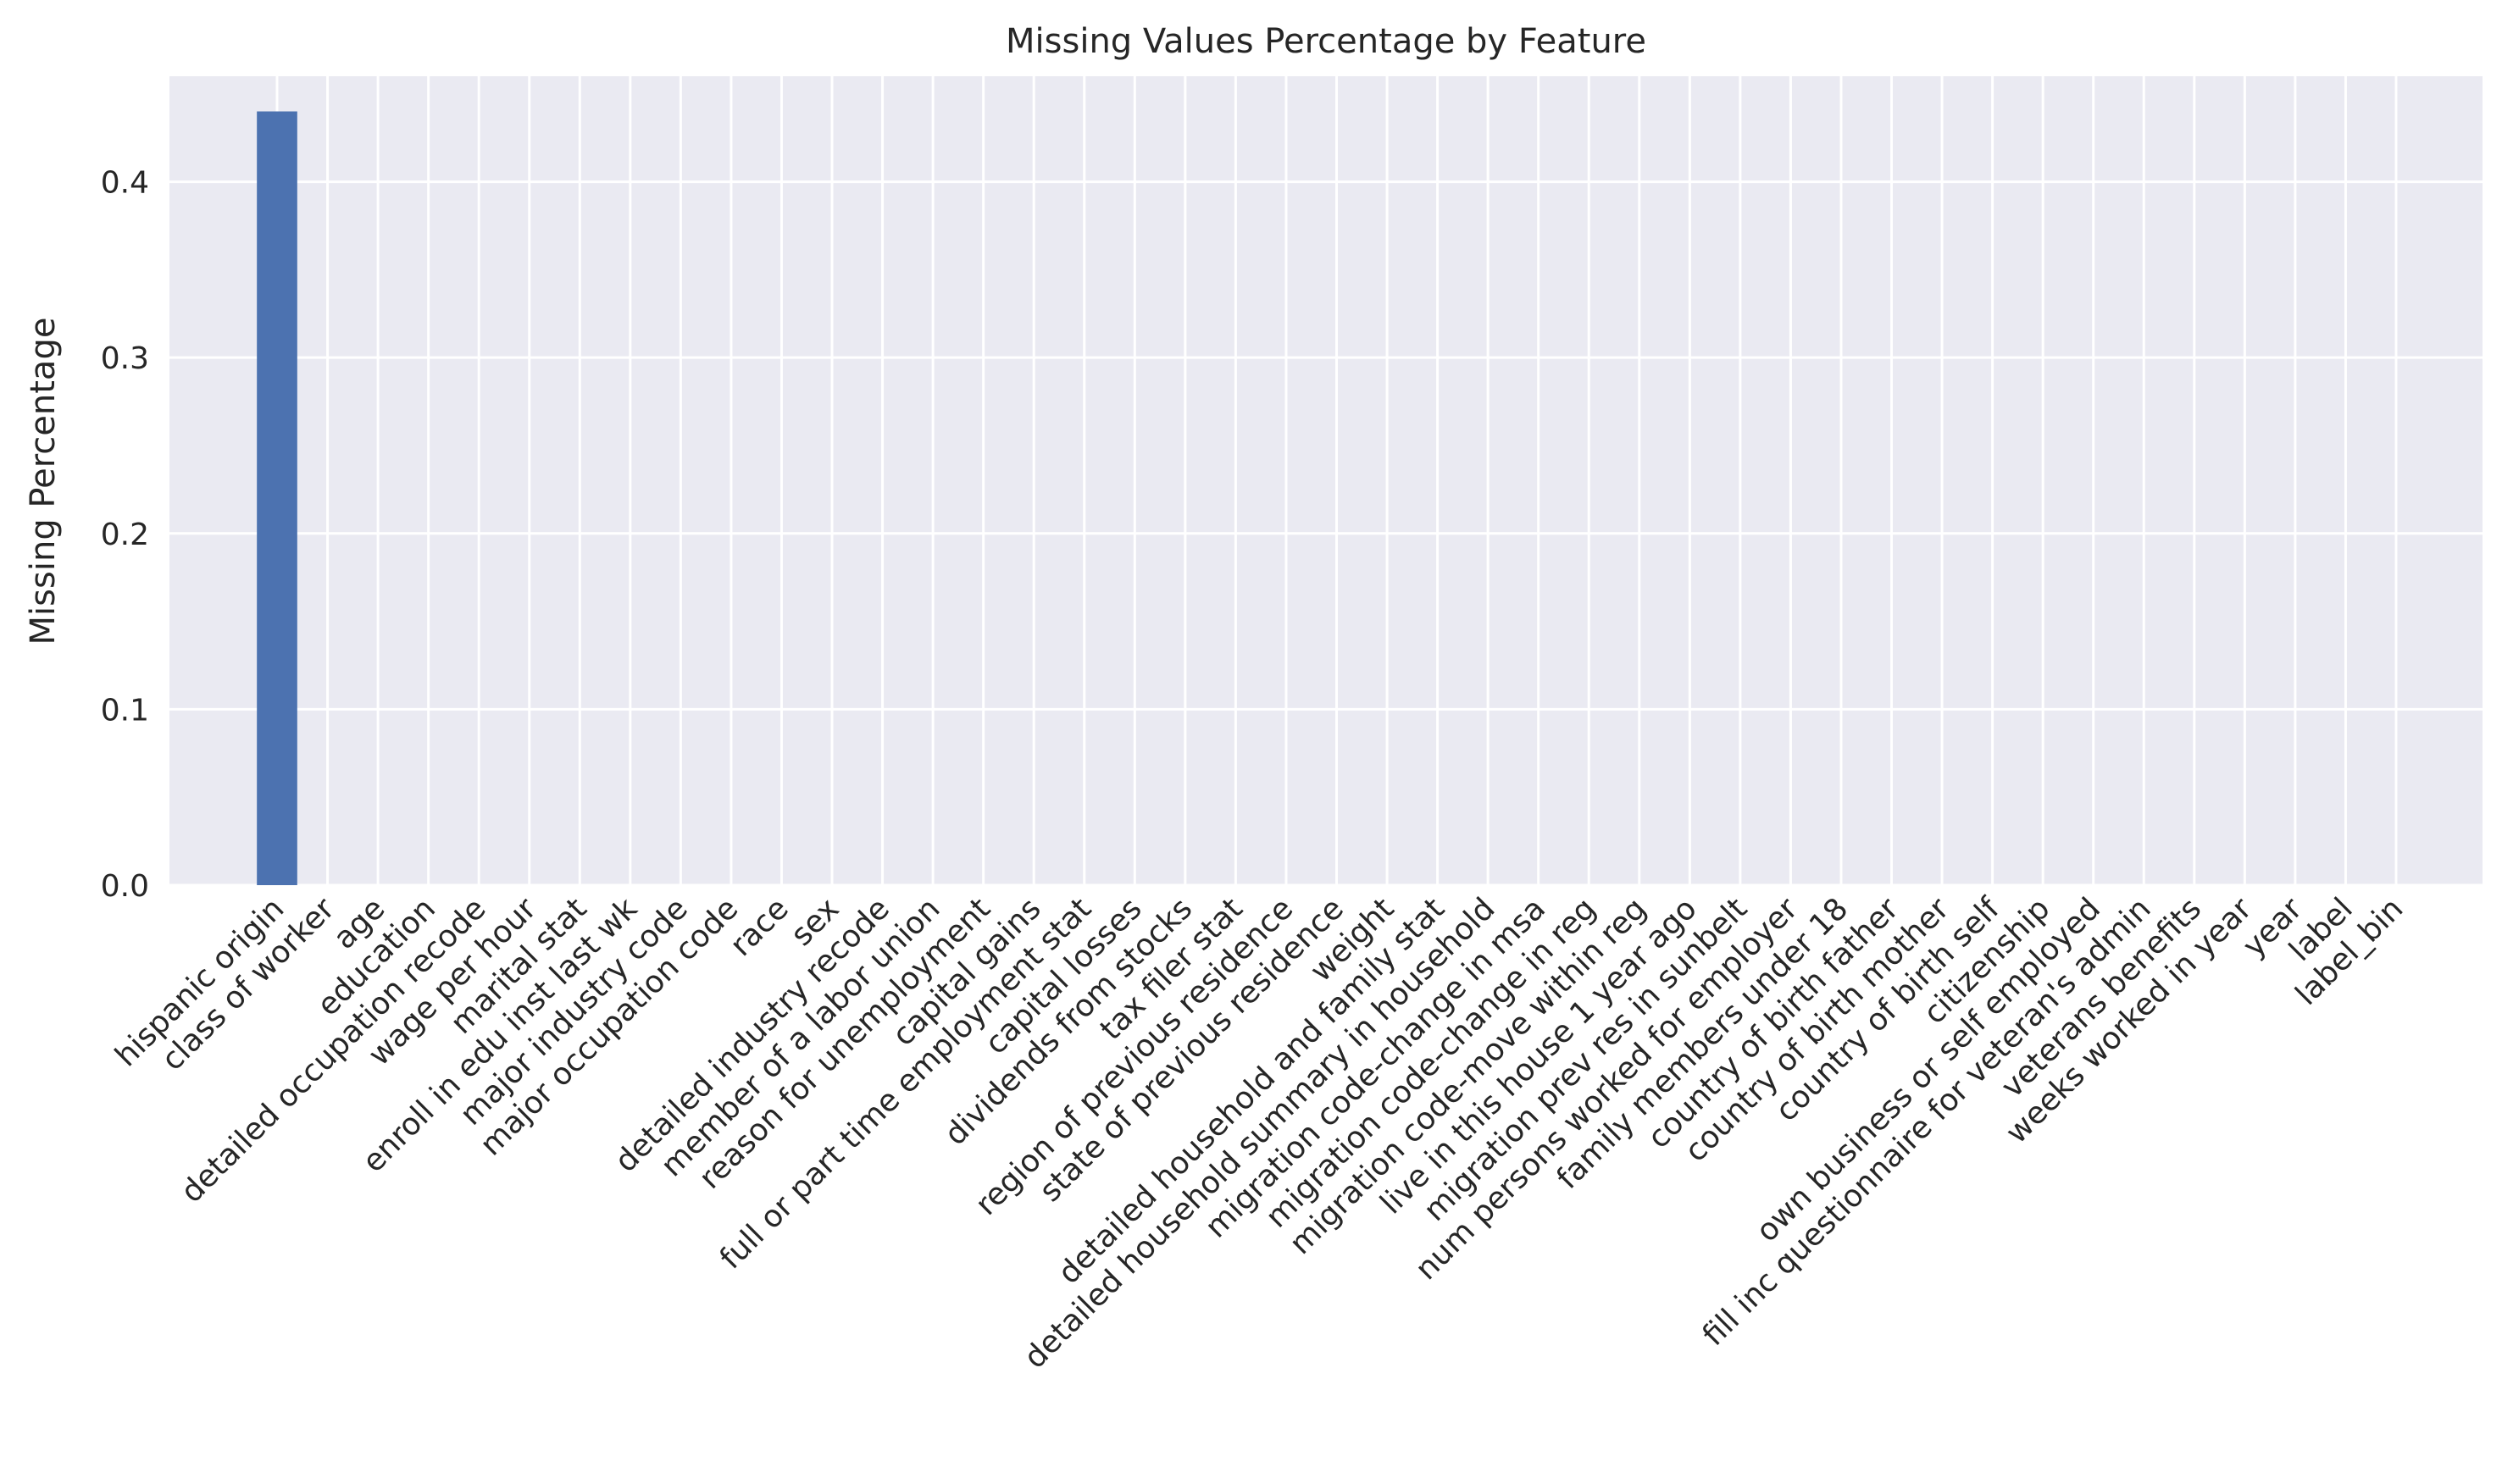  Describe the element at coordinates (125, 710) in the screenshot. I see `y-tick-label: 0.1` at that location.